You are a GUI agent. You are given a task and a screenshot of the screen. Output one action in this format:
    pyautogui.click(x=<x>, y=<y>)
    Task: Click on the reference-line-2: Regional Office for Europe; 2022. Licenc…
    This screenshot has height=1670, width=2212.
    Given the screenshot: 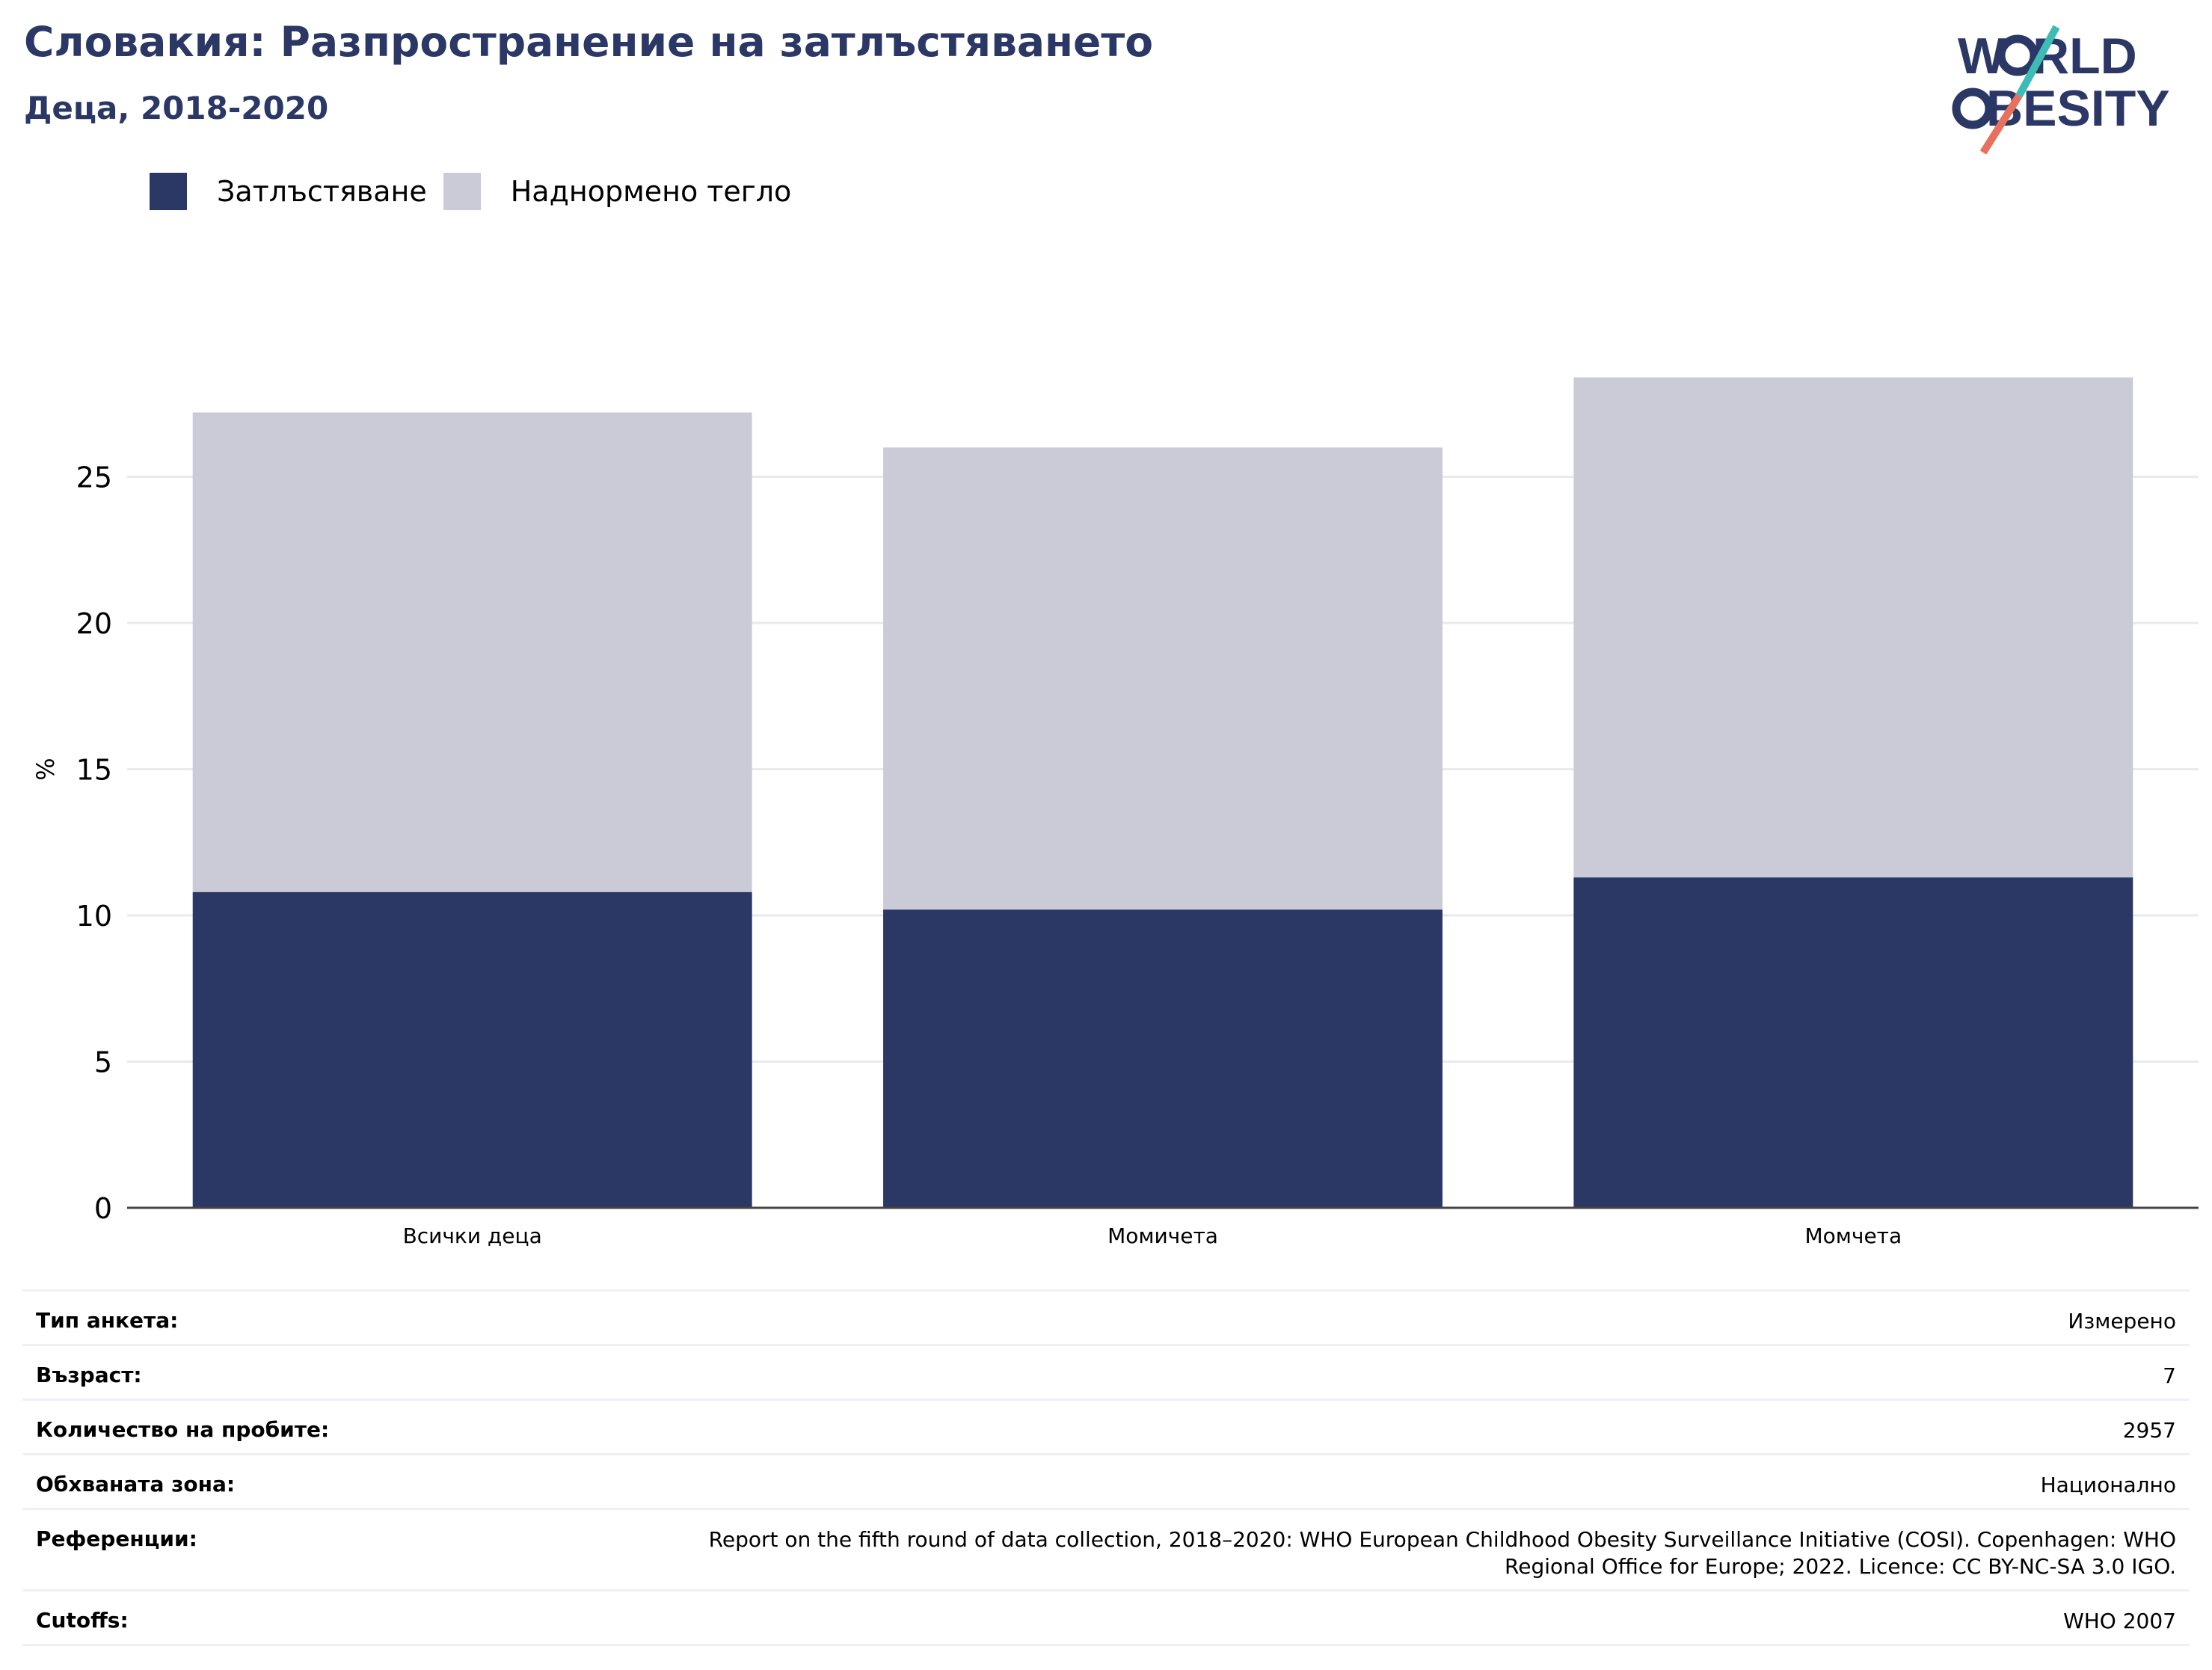 What is the action you would take?
    pyautogui.click(x=1840, y=1566)
    